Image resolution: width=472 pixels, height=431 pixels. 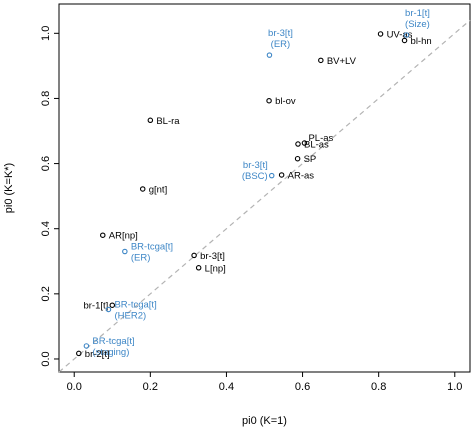 I want to click on x-tick-label: 1.0, so click(x=454, y=387).